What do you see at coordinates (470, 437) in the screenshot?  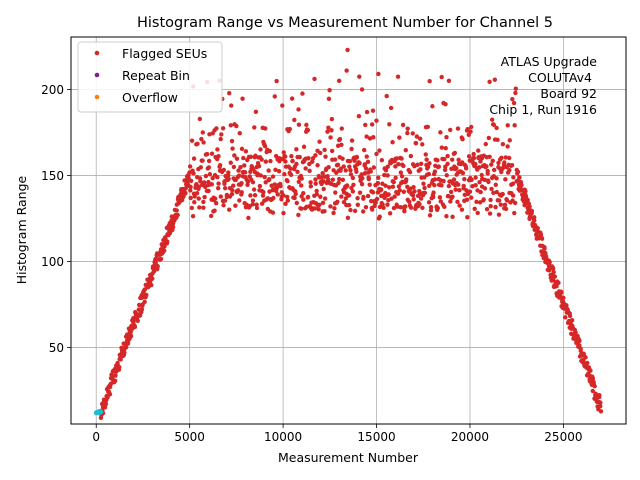 I see `x-tick-label: 20000` at bounding box center [470, 437].